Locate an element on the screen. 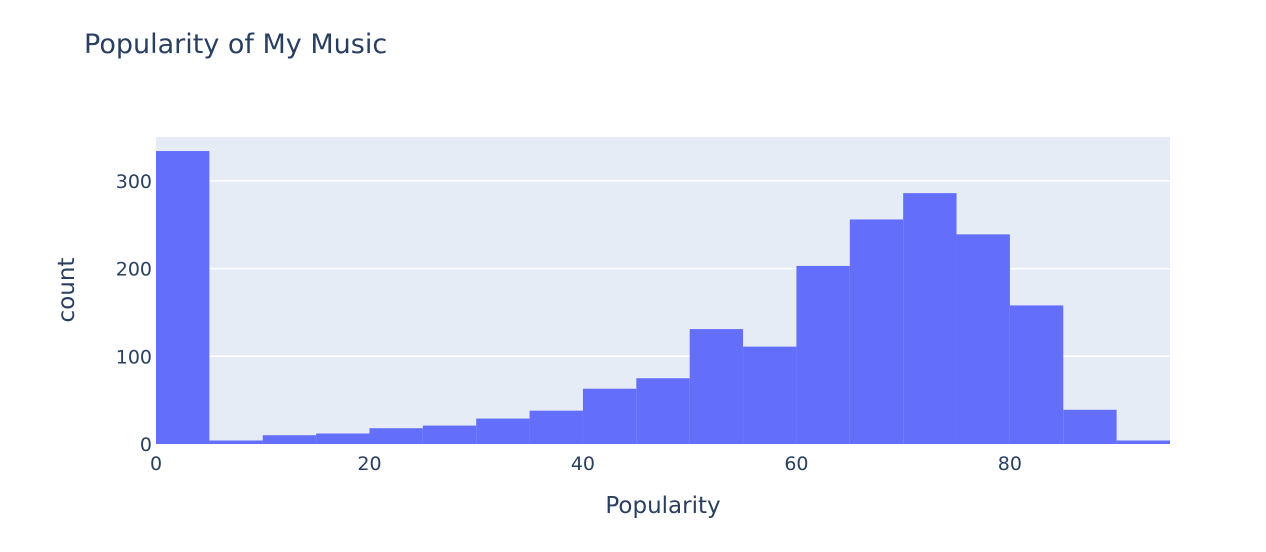  y-tick-label: 0 is located at coordinates (146, 445).